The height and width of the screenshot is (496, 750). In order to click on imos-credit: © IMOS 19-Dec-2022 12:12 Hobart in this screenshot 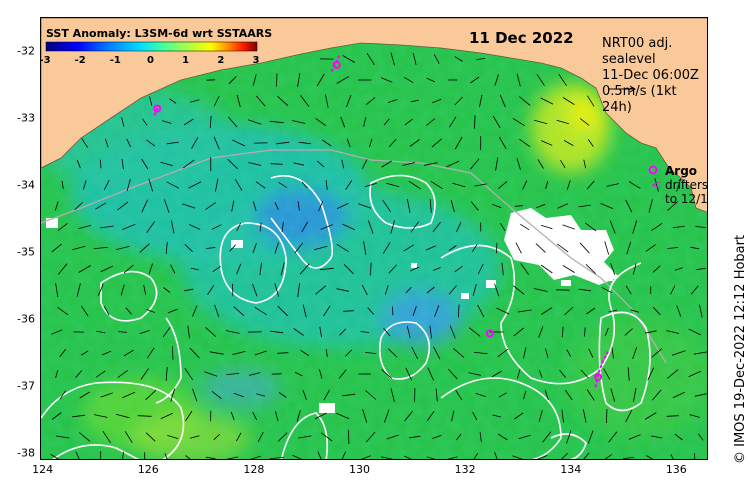, I will do `click(740, 349)`.